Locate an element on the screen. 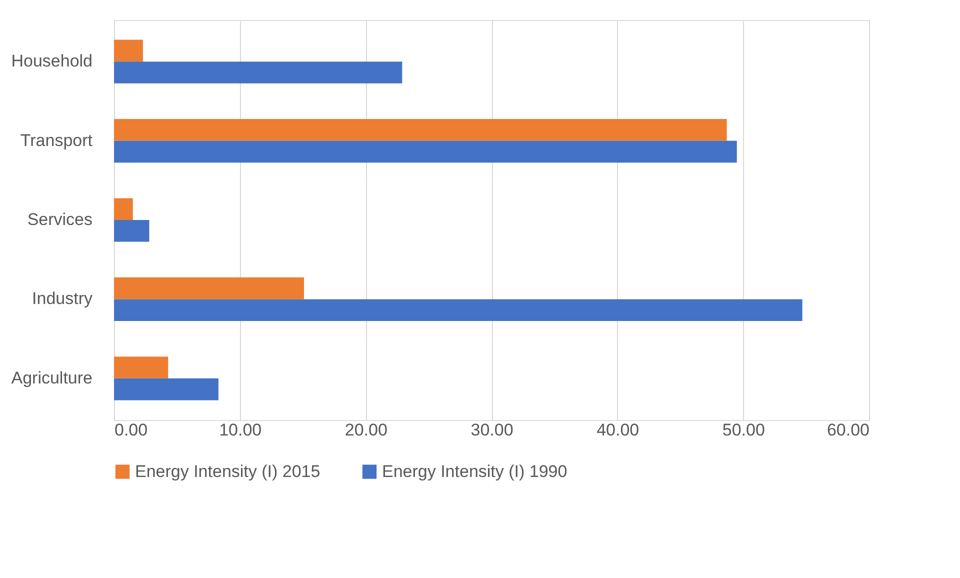  x-tick-label: 60.00 is located at coordinates (848, 430).